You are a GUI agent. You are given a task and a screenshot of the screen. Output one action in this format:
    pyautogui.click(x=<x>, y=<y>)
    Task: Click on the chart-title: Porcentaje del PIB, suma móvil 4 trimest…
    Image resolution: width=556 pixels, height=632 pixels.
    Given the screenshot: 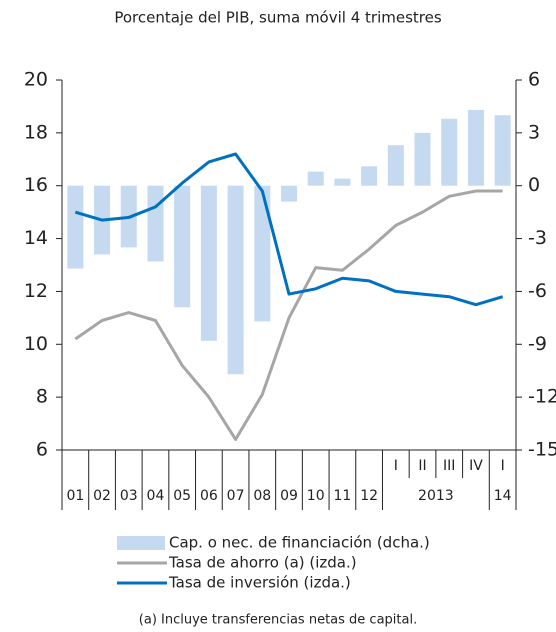 What is the action you would take?
    pyautogui.click(x=278, y=18)
    